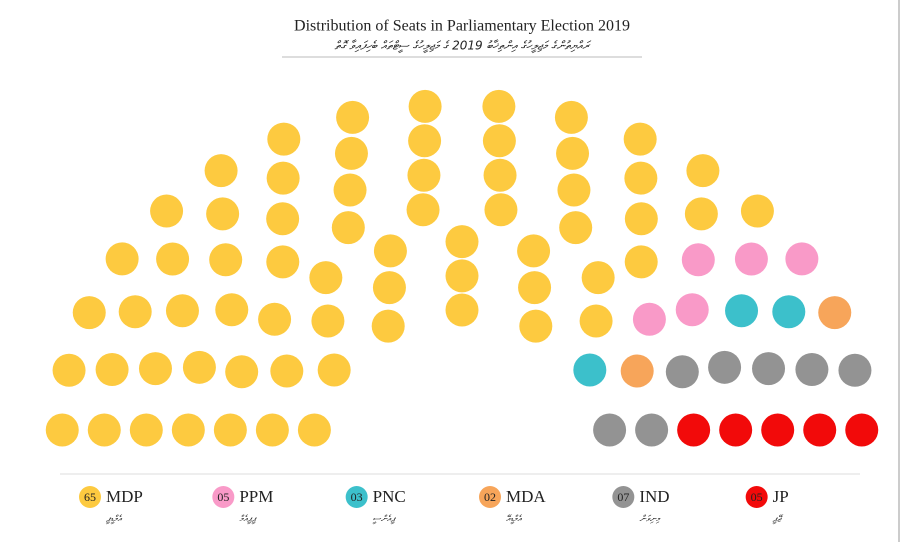 This screenshot has width=908, height=542. I want to click on legend-count: 02, so click(490, 497).